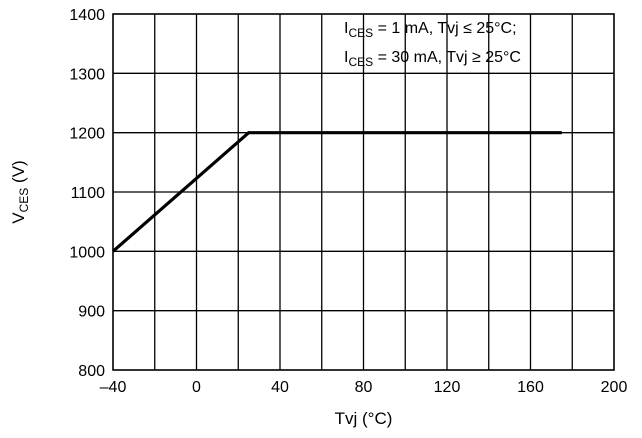 Image resolution: width=642 pixels, height=438 pixels. I want to click on x-tick-label: 0, so click(196, 387).